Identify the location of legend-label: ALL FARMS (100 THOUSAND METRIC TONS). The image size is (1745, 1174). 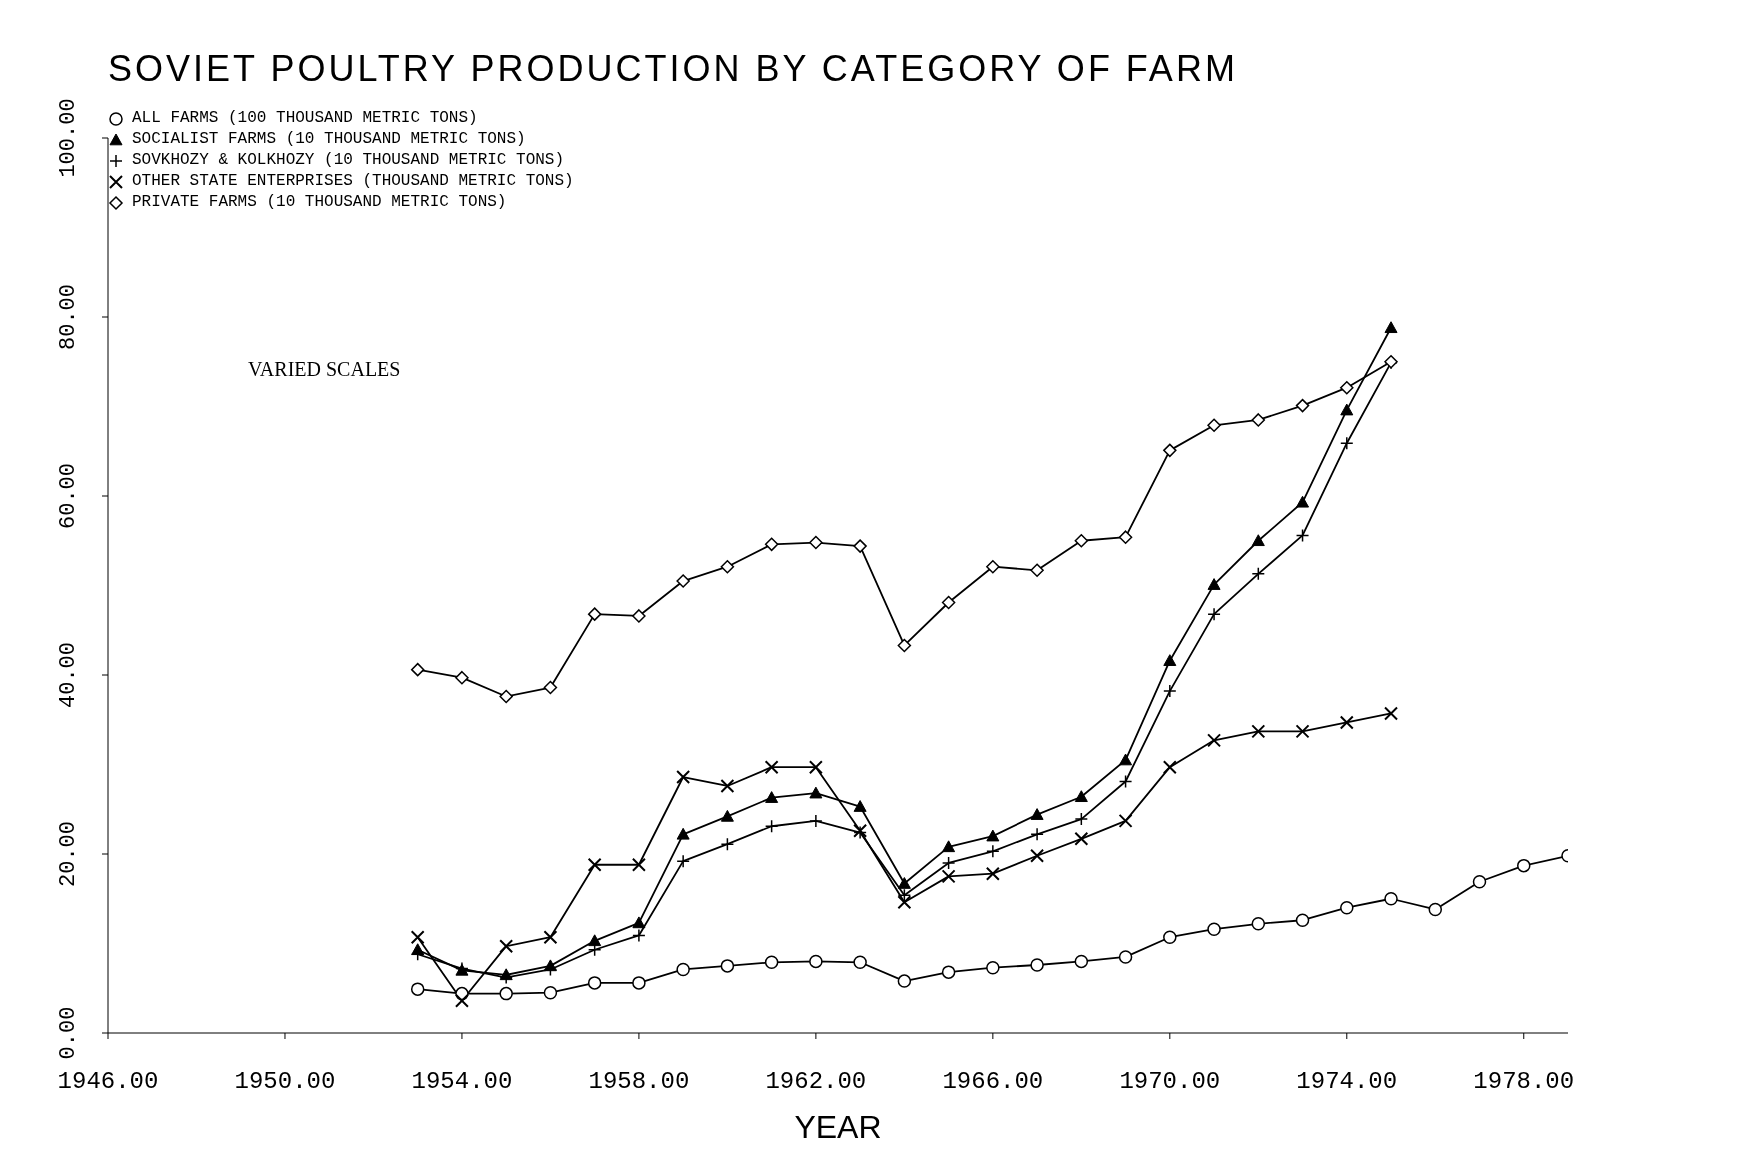
(305, 118).